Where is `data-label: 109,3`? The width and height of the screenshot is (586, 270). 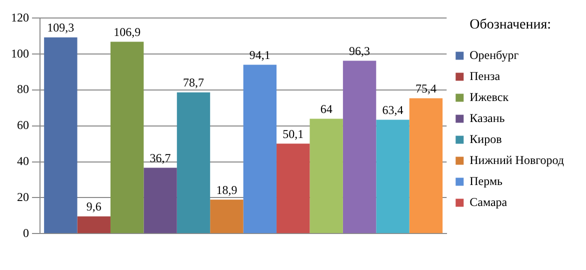
data-label: 109,3 is located at coordinates (60, 27).